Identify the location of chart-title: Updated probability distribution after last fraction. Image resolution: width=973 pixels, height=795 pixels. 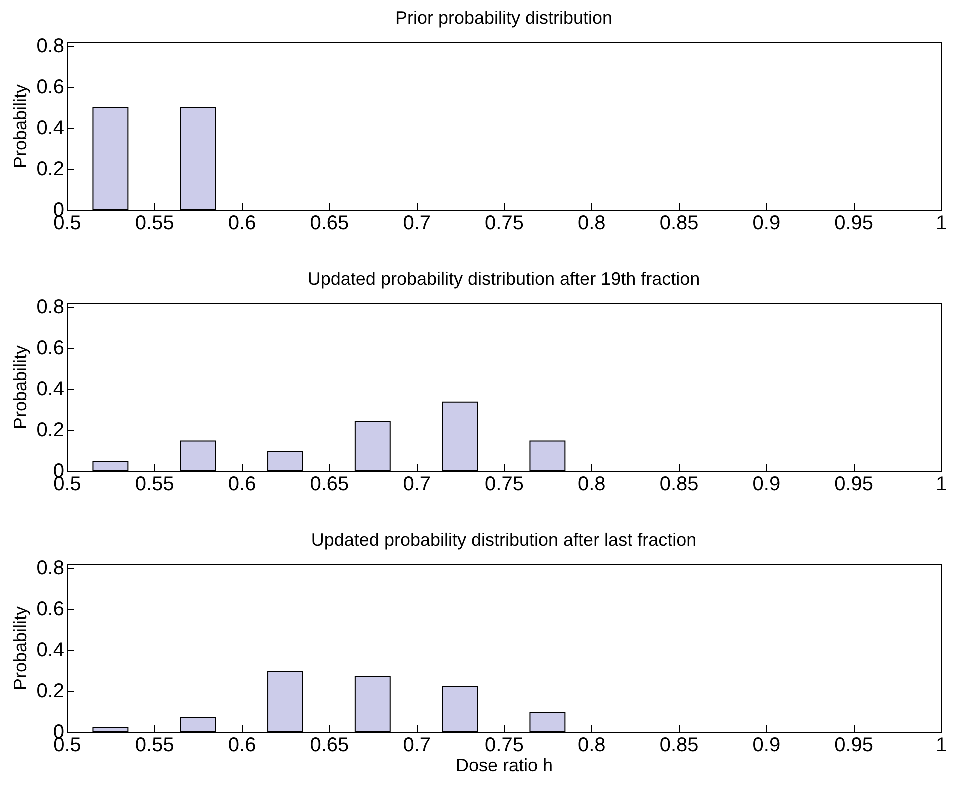
(504, 540).